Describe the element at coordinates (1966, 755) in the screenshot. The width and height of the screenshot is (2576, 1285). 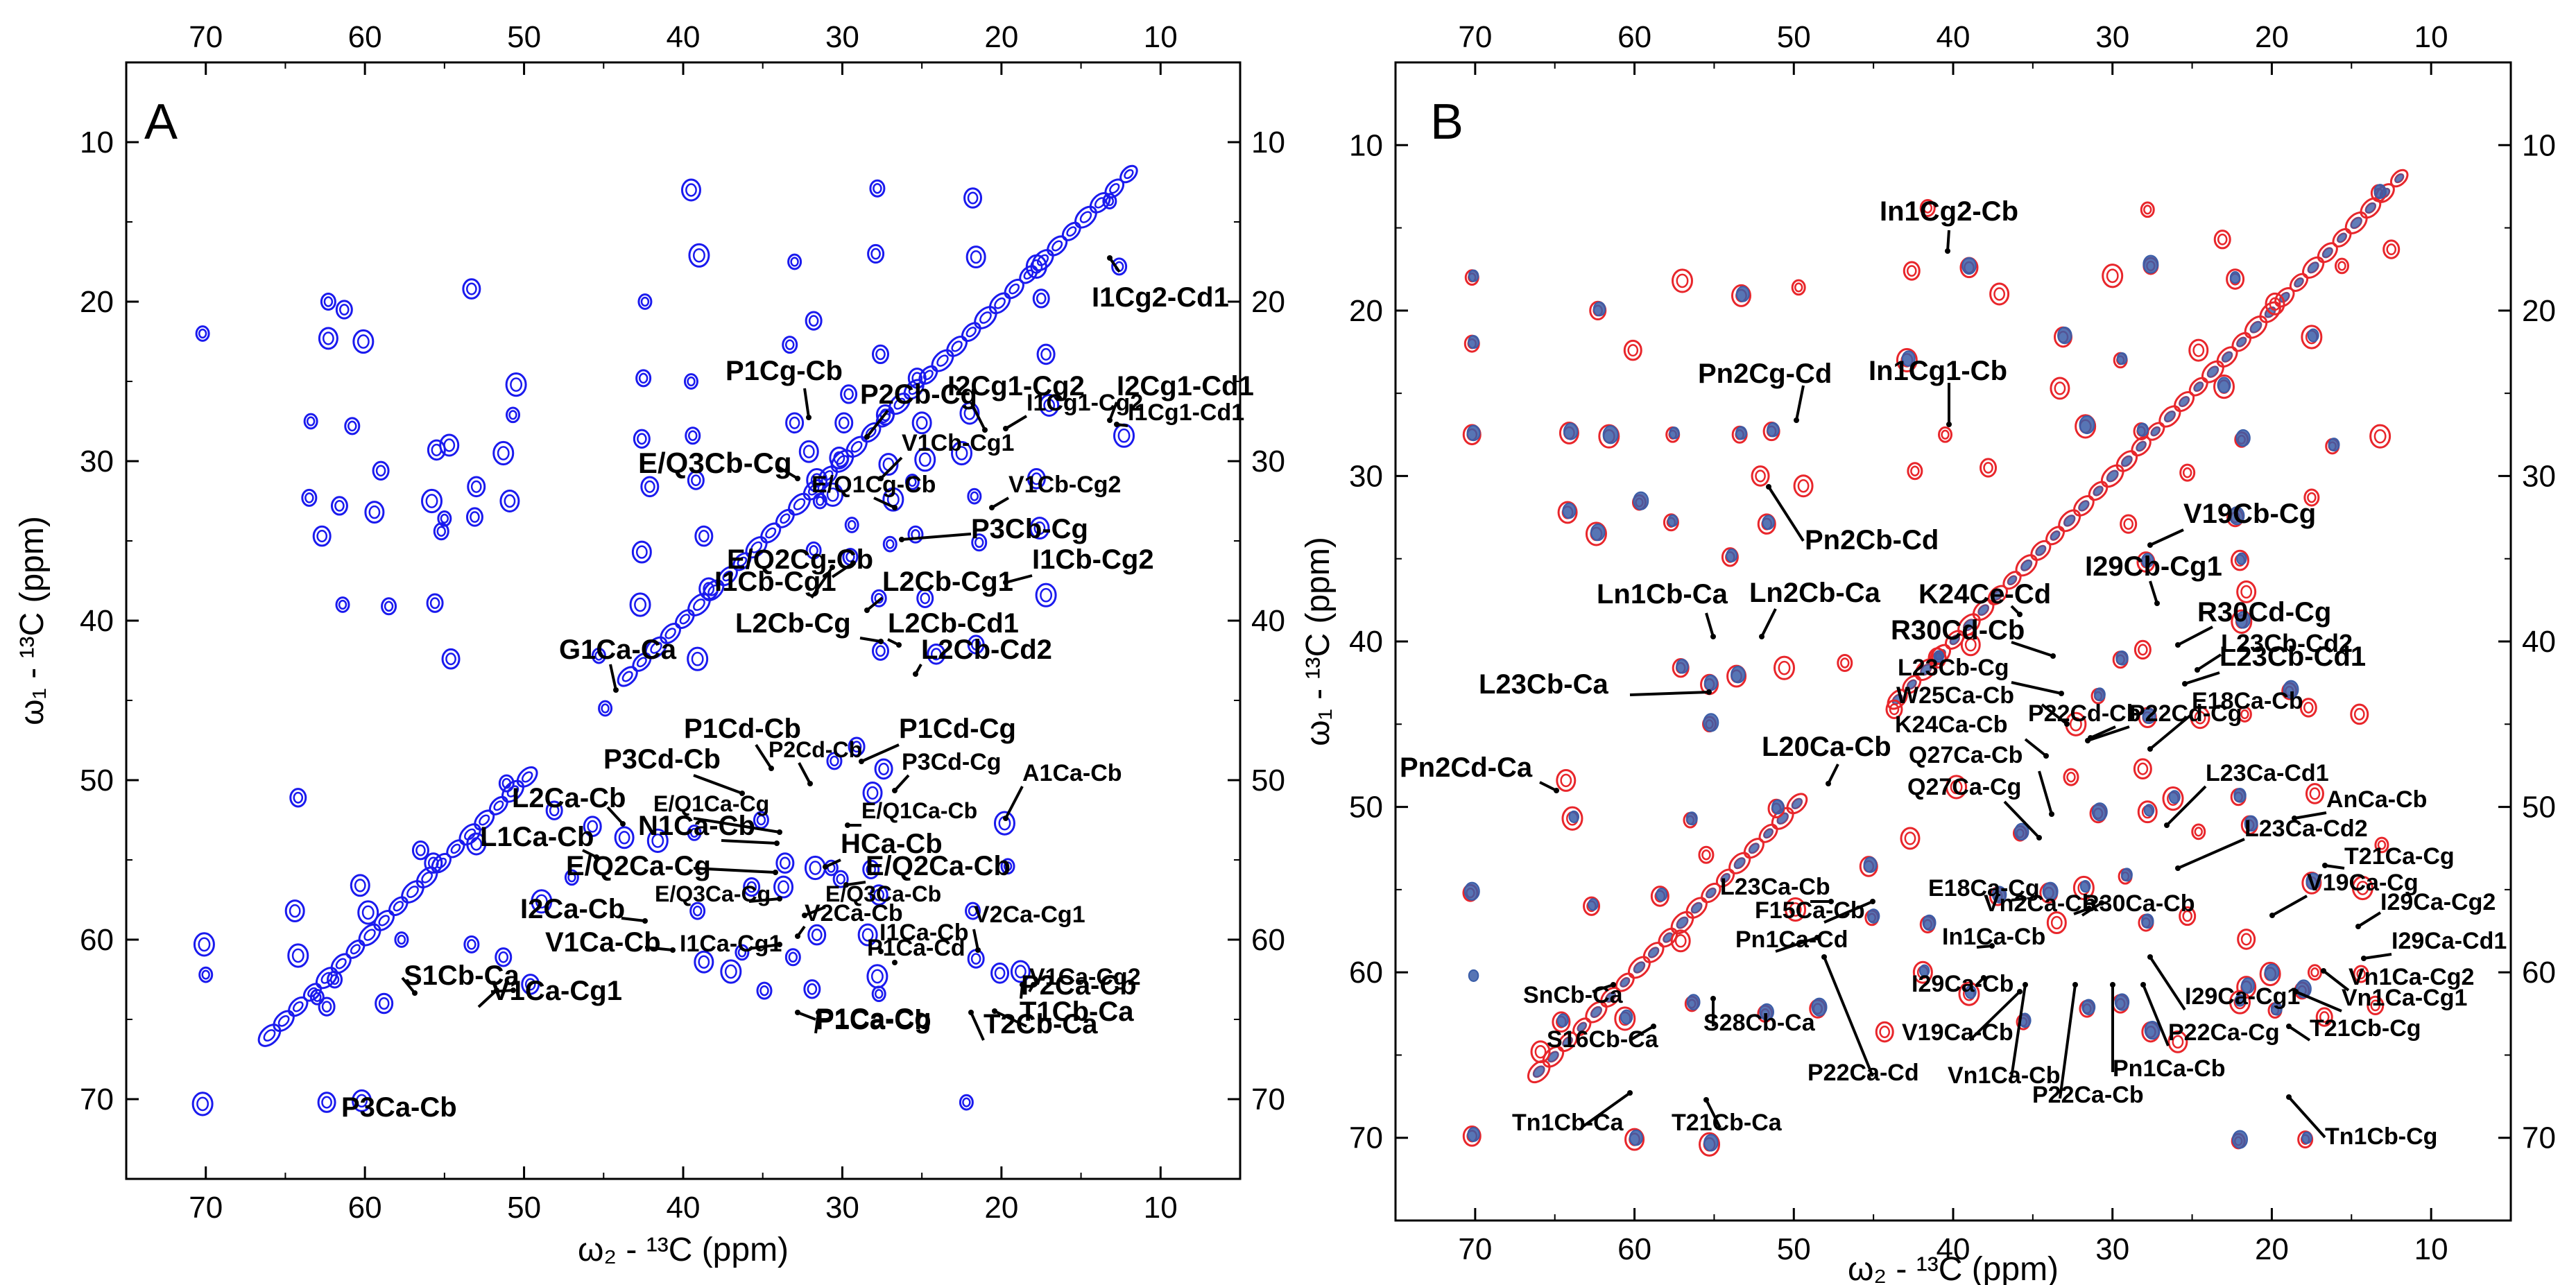
I see `peak-annotation: Q27Ca-Cb` at that location.